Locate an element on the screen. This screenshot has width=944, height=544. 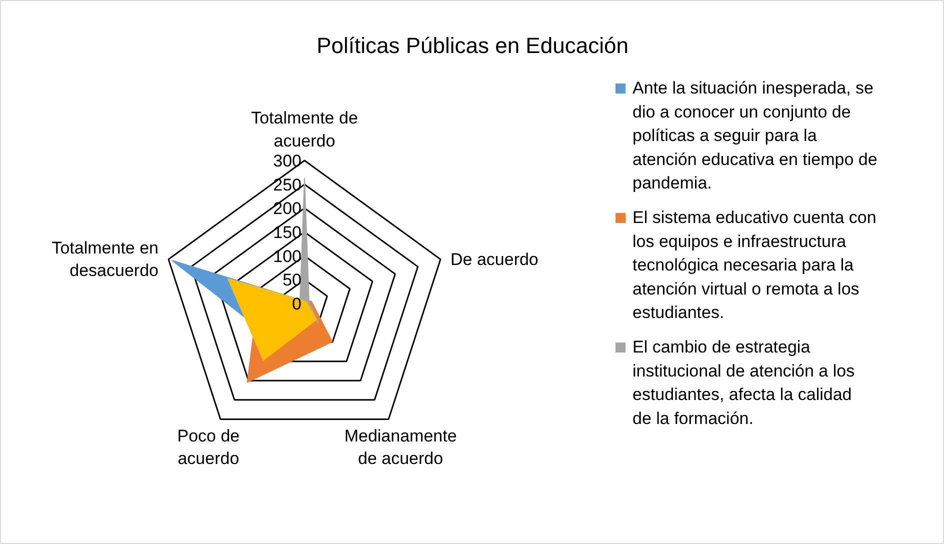
spoke-label: Medianamente de acuerdo is located at coordinates (400, 447).